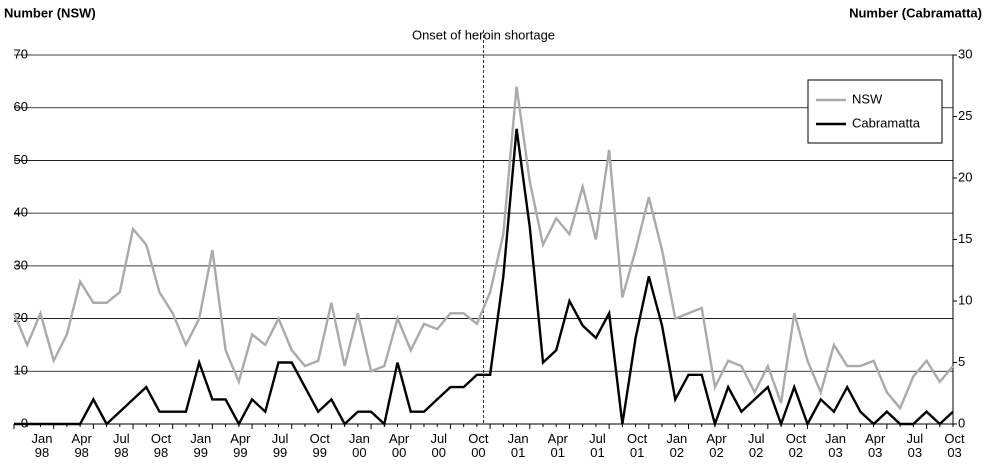 The height and width of the screenshot is (473, 986). What do you see at coordinates (965, 115) in the screenshot?
I see `y2-tick-label: 25` at bounding box center [965, 115].